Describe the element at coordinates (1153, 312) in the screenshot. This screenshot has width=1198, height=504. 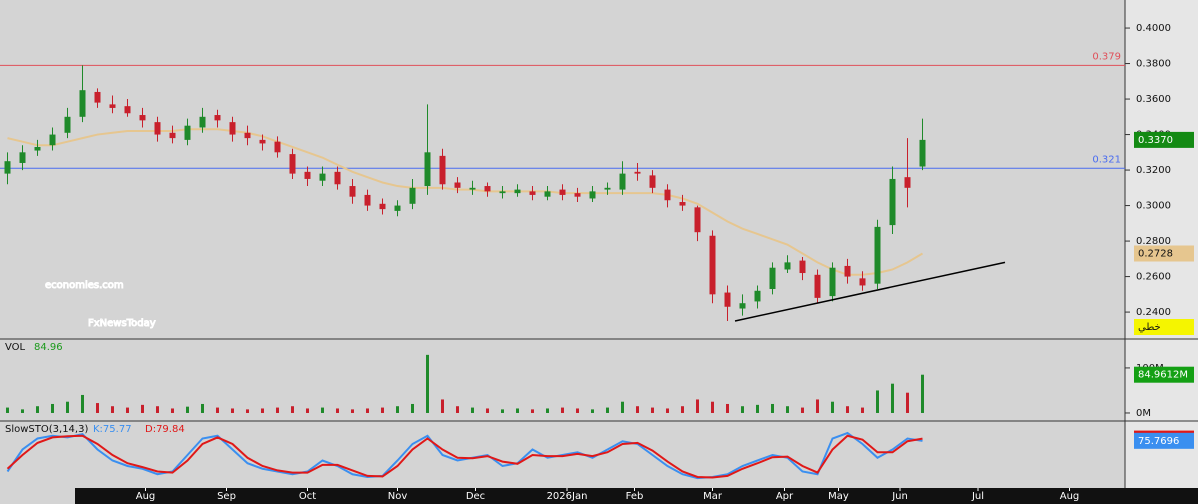
I see `y-tick-label: 0.2400` at that location.